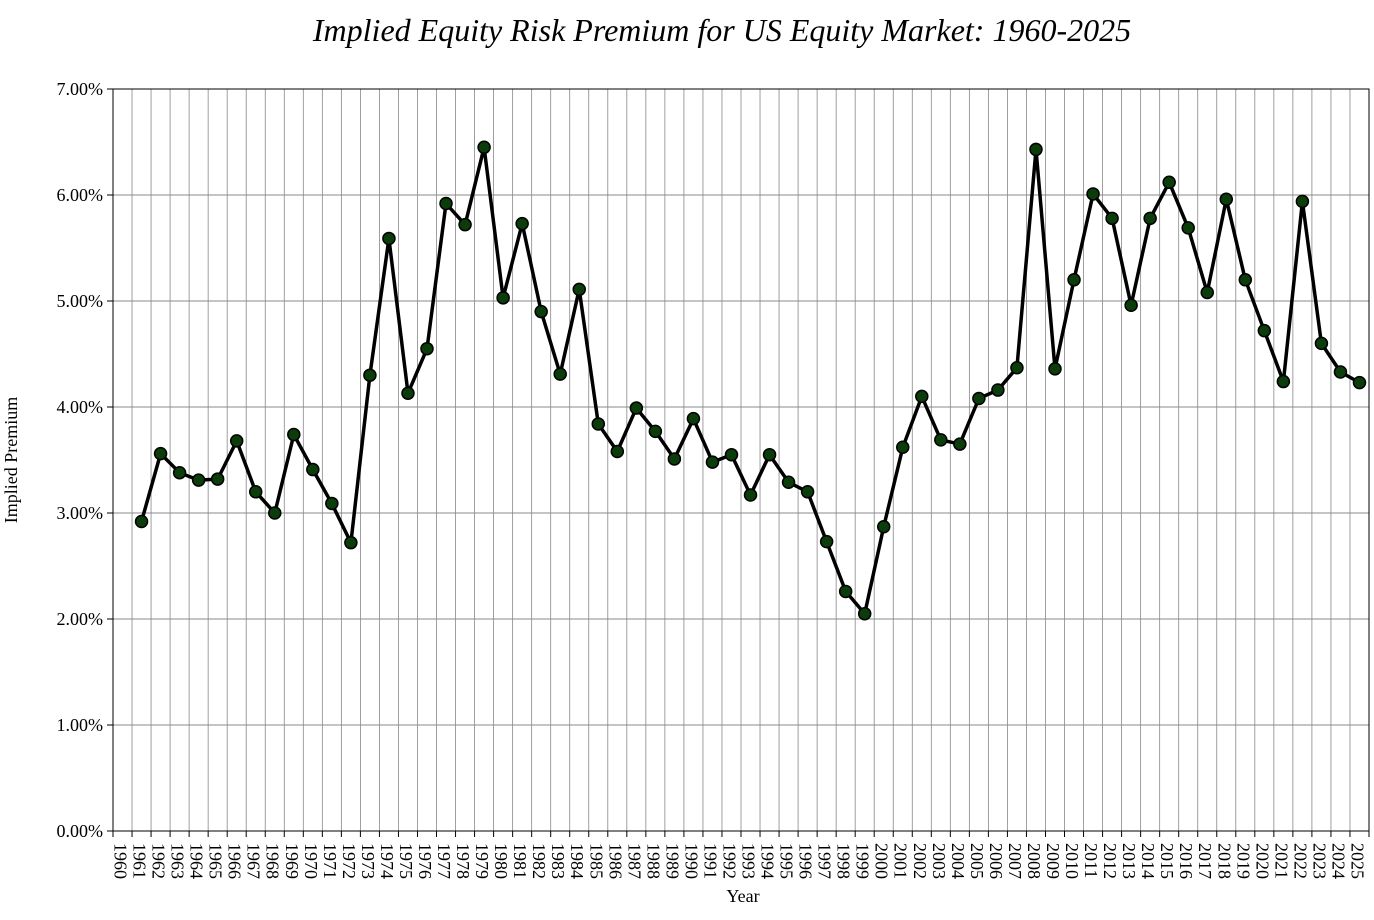 The image size is (1374, 920). What do you see at coordinates (482, 861) in the screenshot?
I see `x-tick-label: 1979` at bounding box center [482, 861].